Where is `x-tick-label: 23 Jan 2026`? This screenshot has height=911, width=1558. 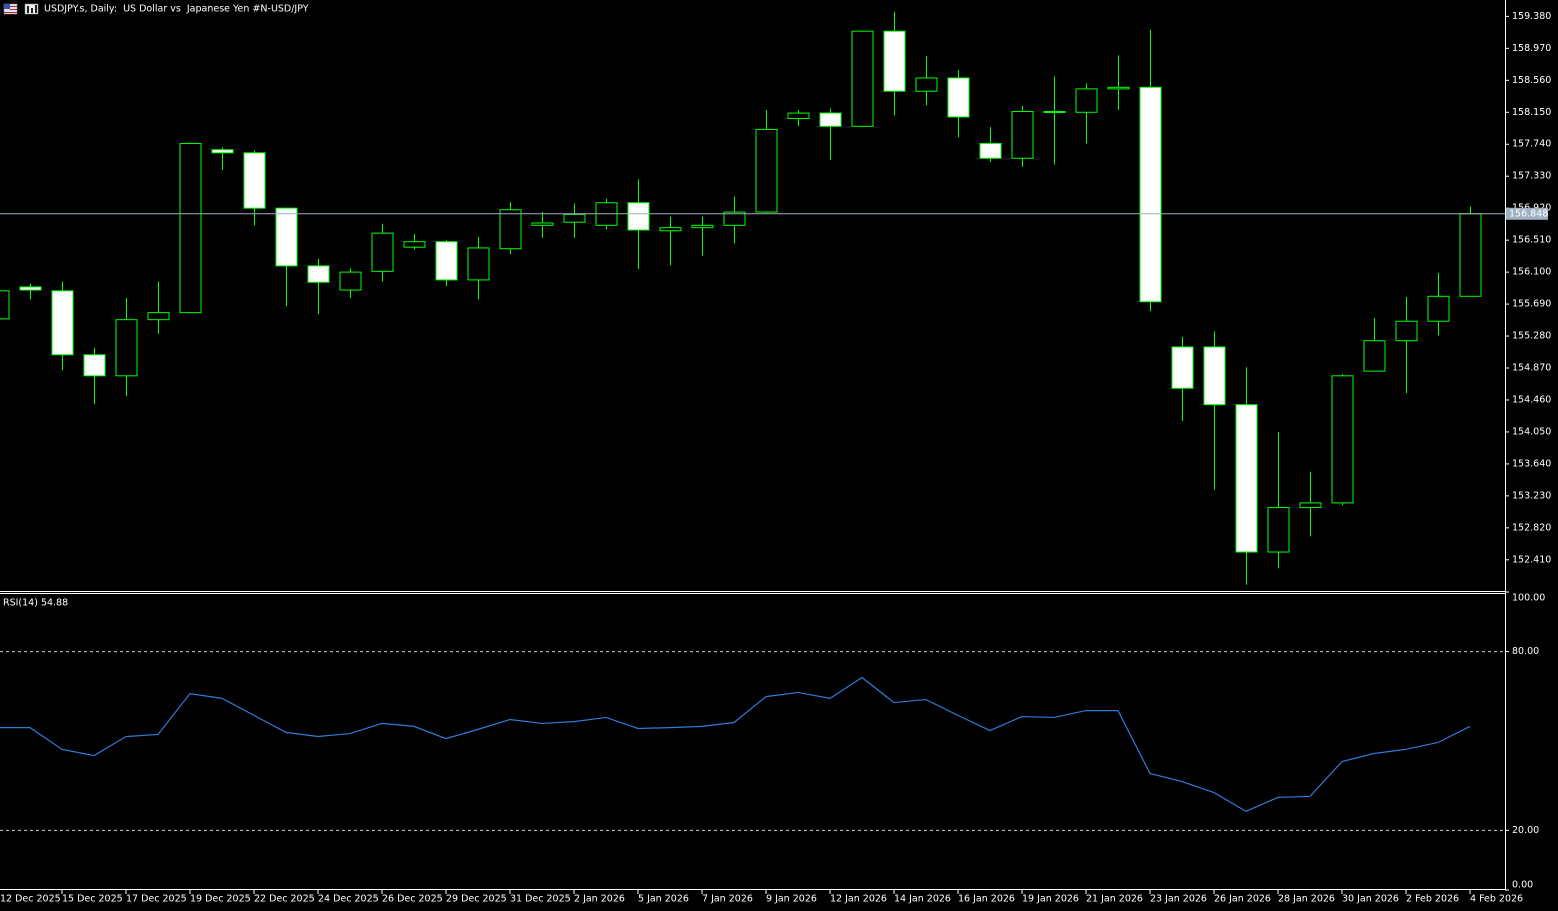 x-tick-label: 23 Jan 2026 is located at coordinates (1178, 899).